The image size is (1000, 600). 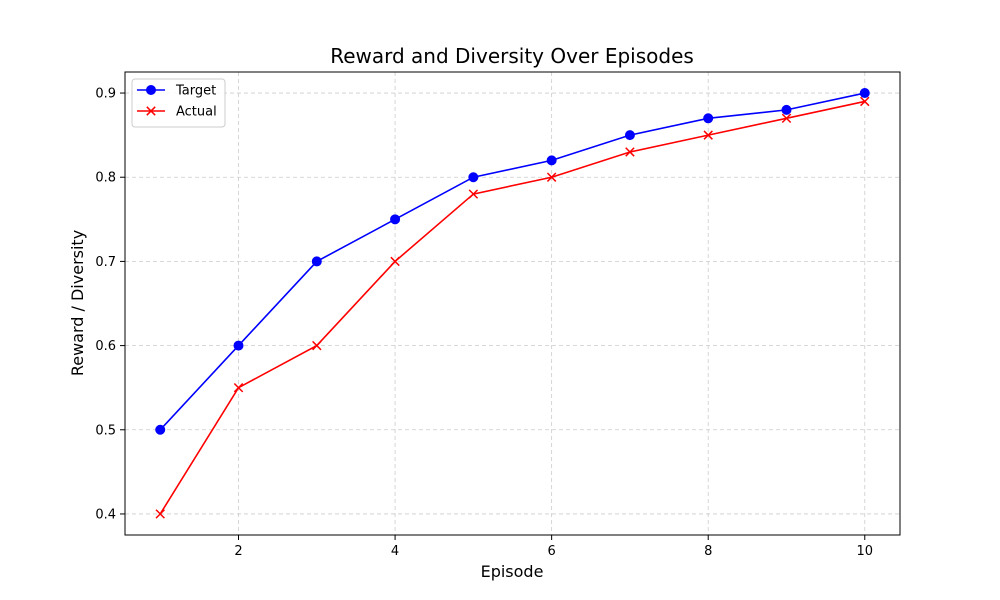 I want to click on y-tick-label: 0.6, so click(x=105, y=346).